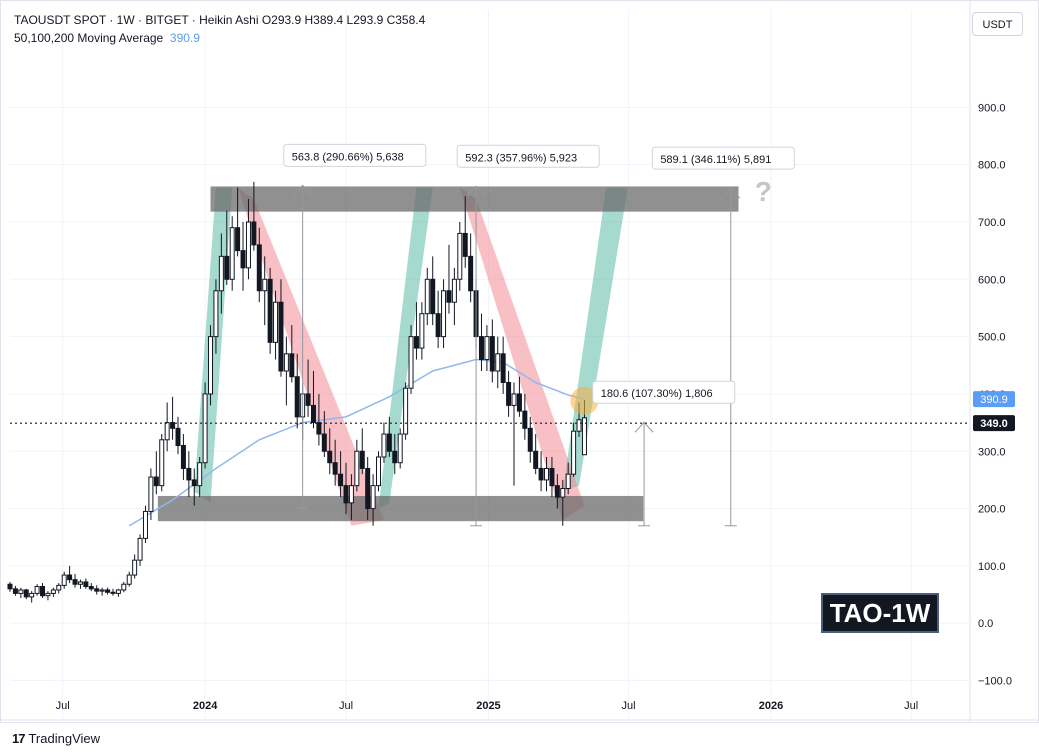  Describe the element at coordinates (992, 223) in the screenshot. I see `y-tick-label: 700.0` at that location.